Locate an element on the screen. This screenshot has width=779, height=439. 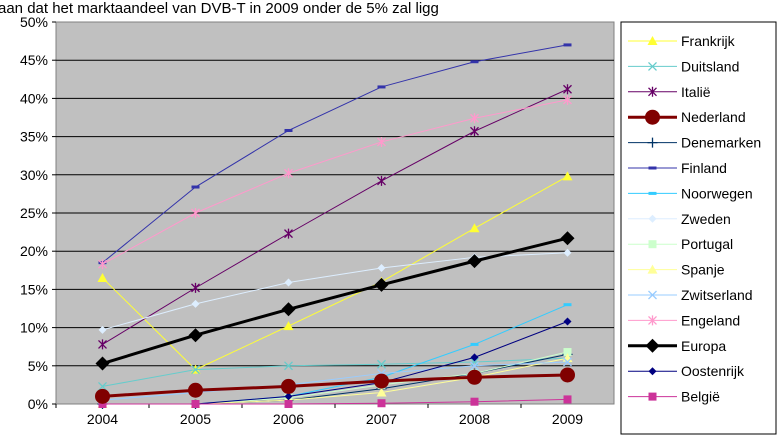
y-axis-labels: 0% 5% 10% 15% 20% 25% 30% 35% 40% 45% 50% is located at coordinates (38, 213).